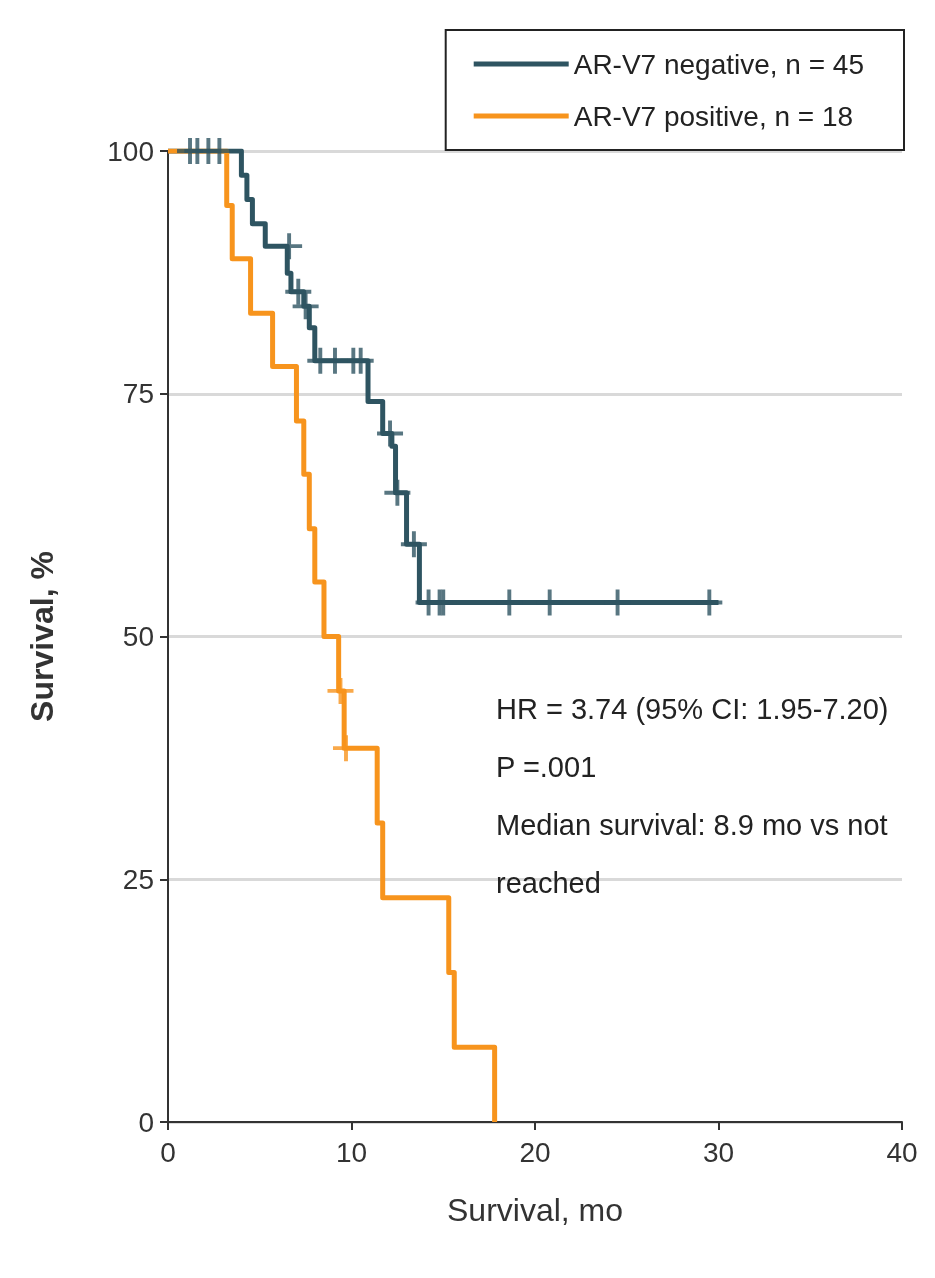 The height and width of the screenshot is (1278, 935). I want to click on y-tick-label: 50, so click(138, 636).